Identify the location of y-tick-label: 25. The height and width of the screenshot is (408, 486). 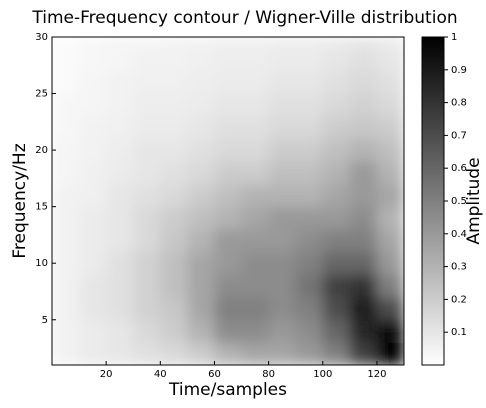
(41, 94).